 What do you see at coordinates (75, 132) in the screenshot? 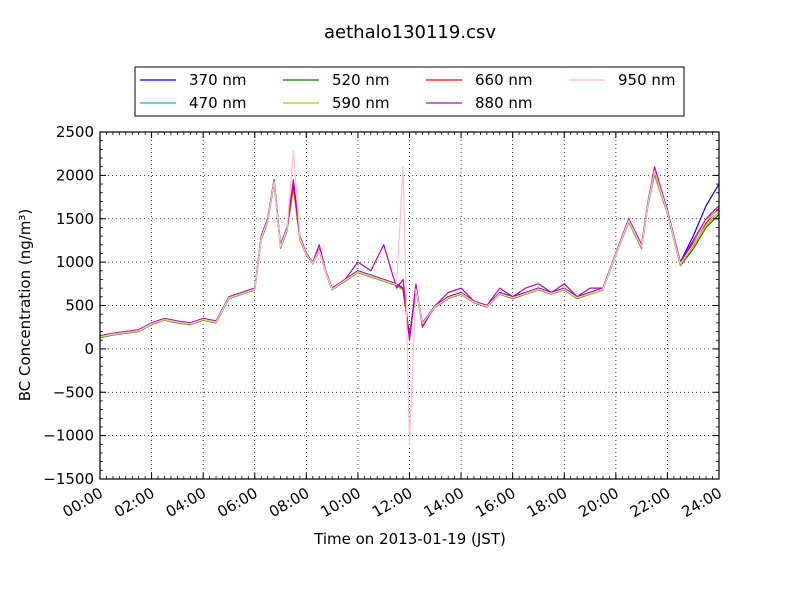
I see `y-tick-label: 2500` at bounding box center [75, 132].